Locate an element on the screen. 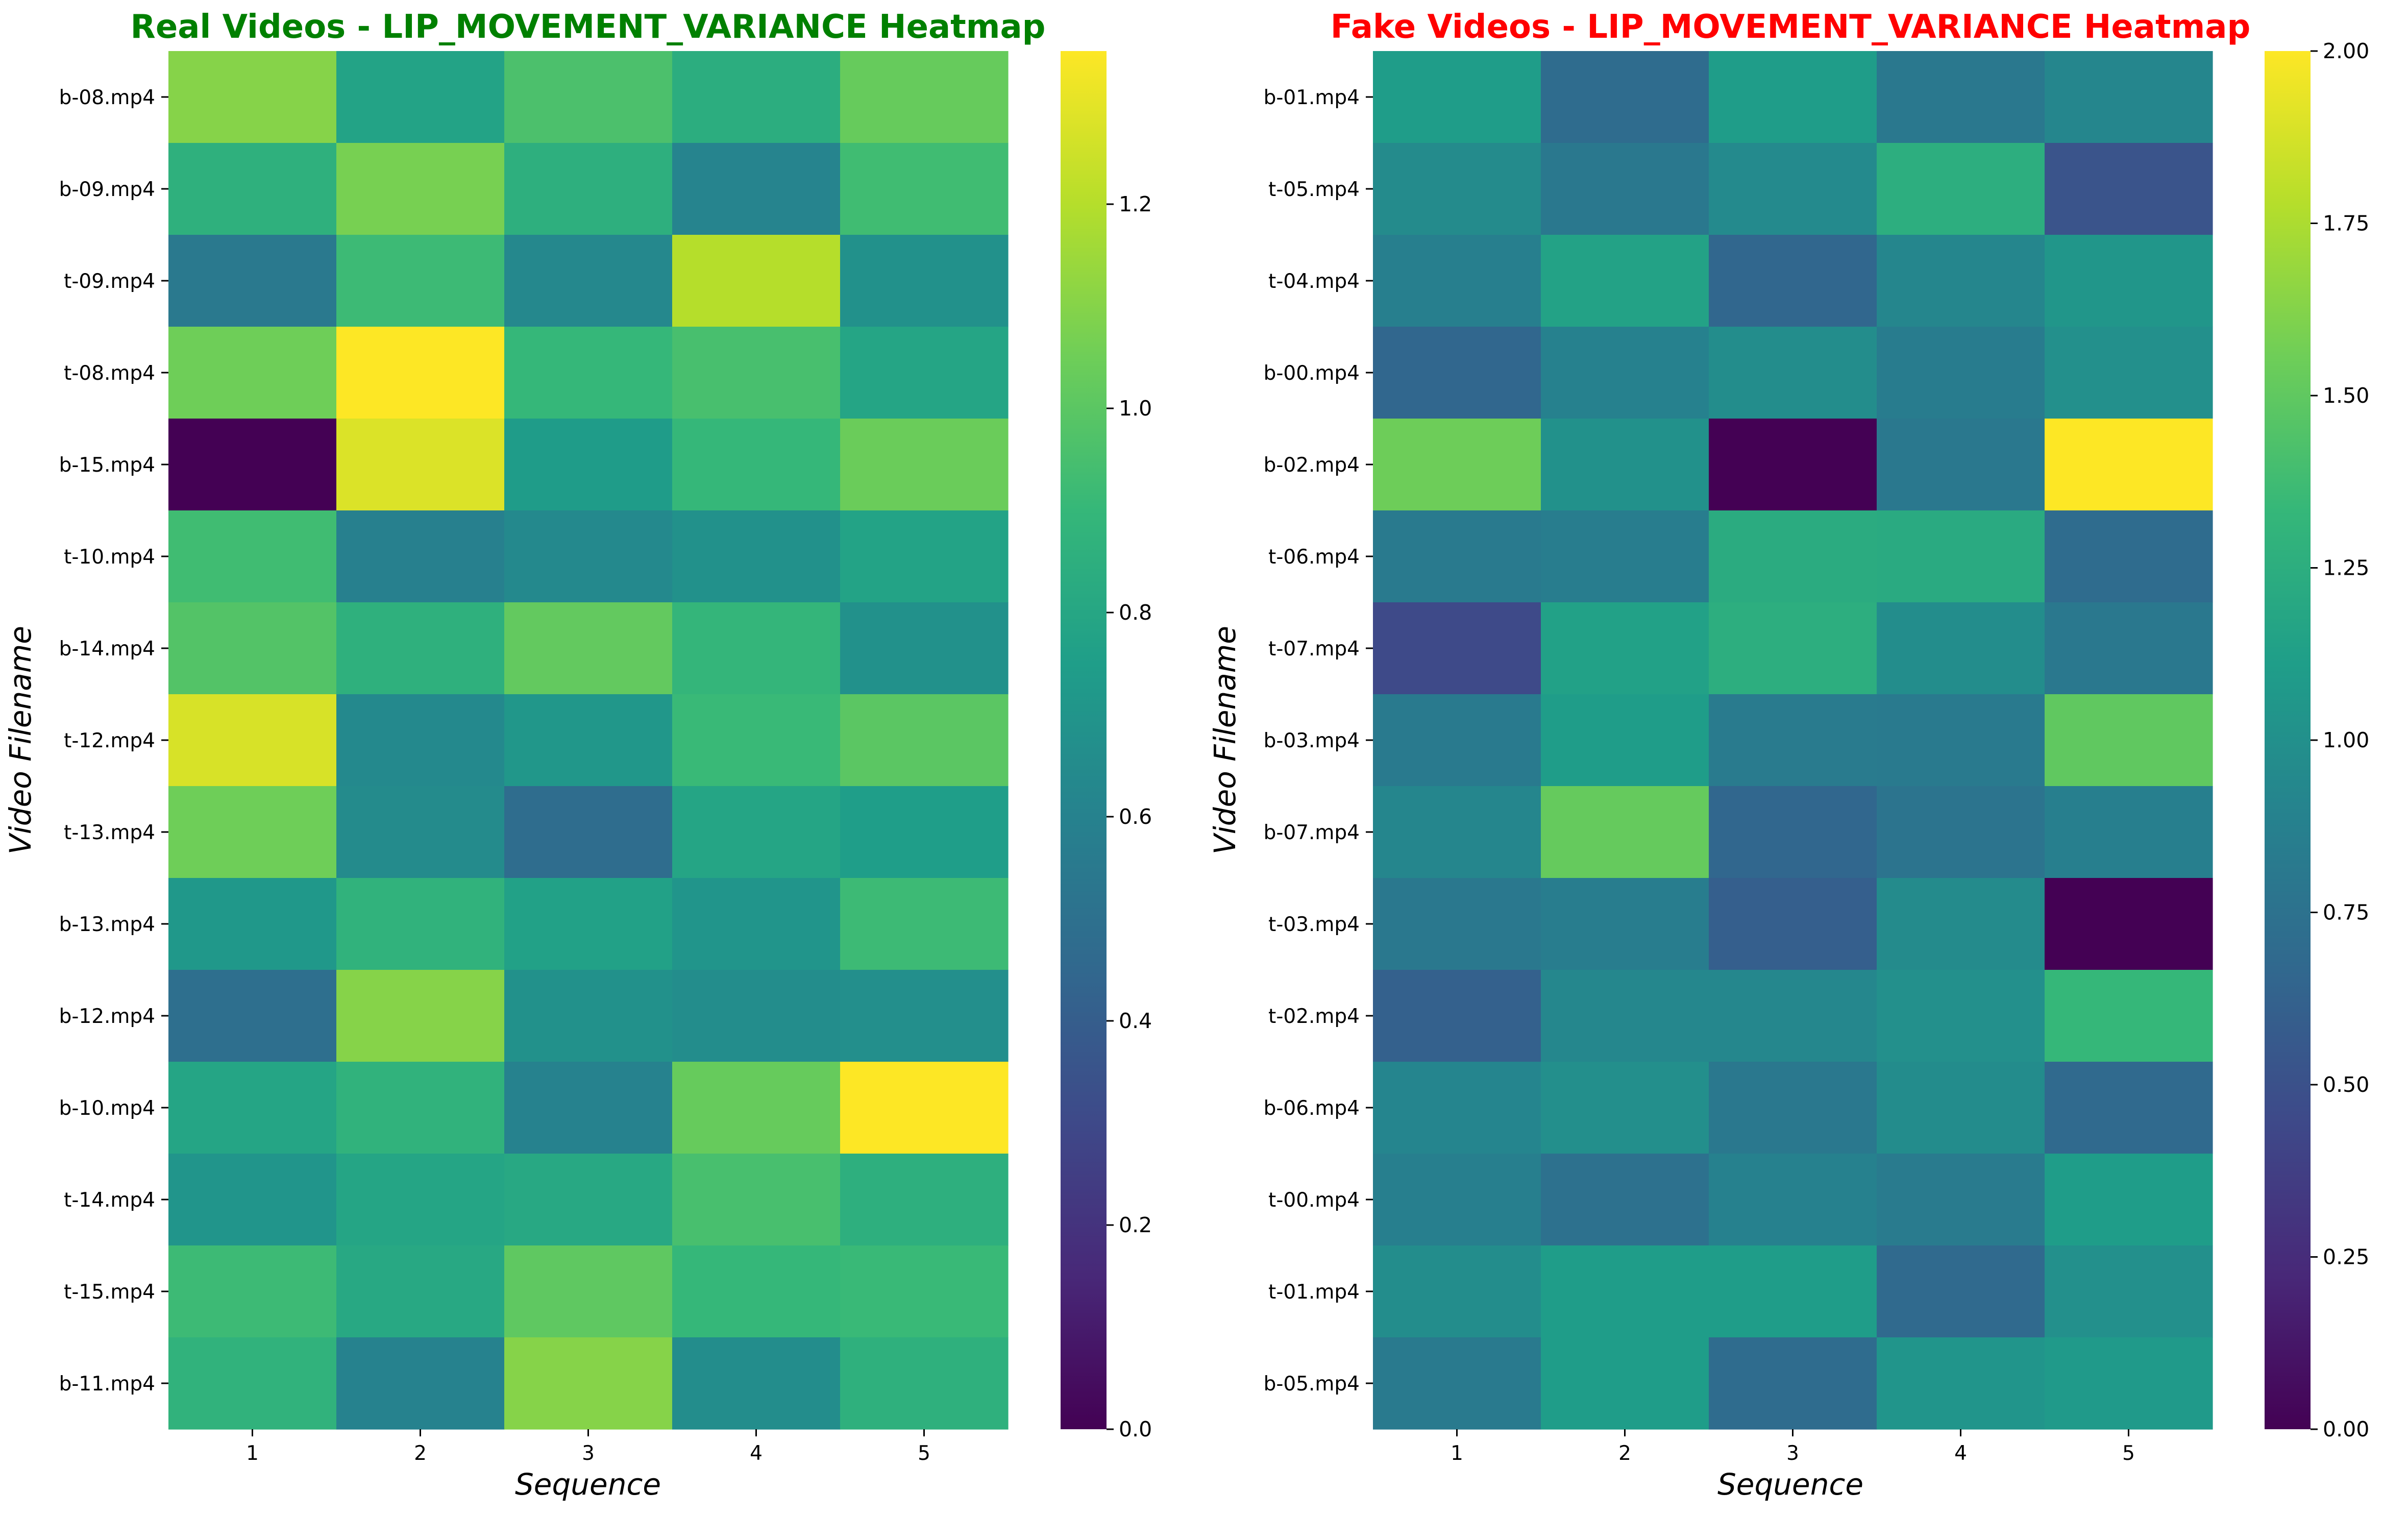  real-y-tick-label: b-12.mp4 is located at coordinates (107, 1016).